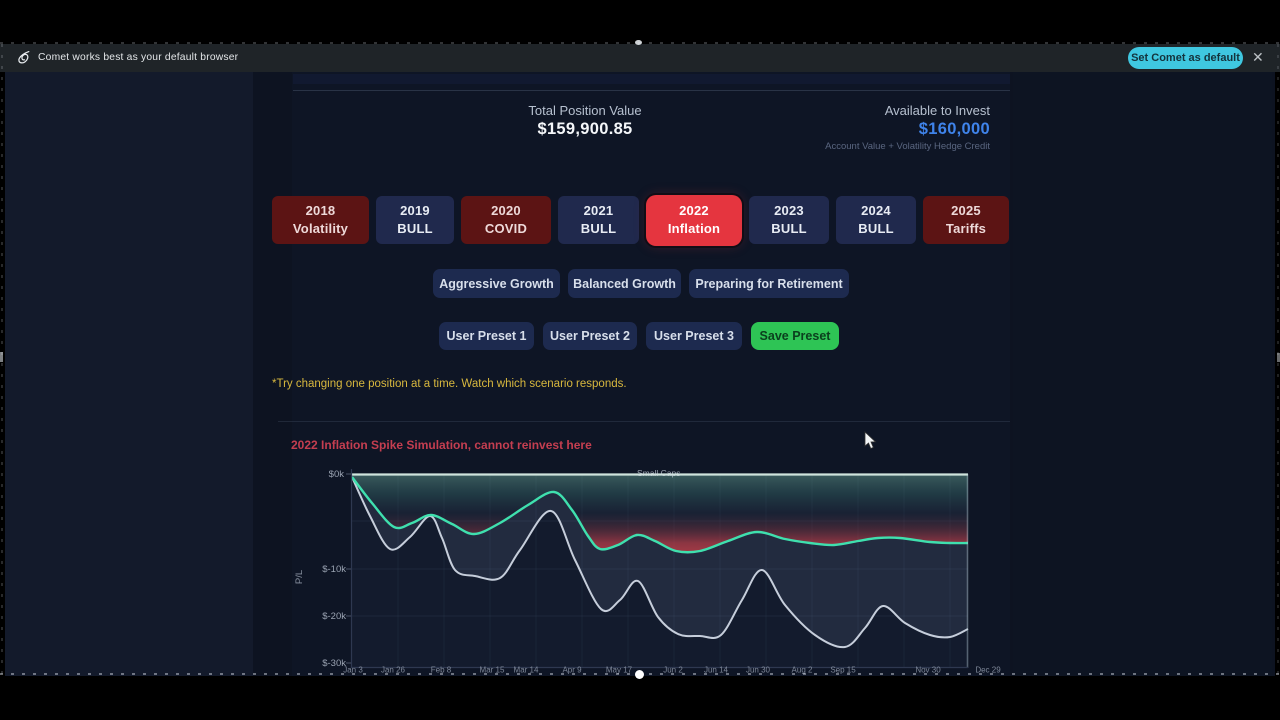 This screenshot has width=1280, height=720. I want to click on svg-text: Sep 15, so click(843, 670).